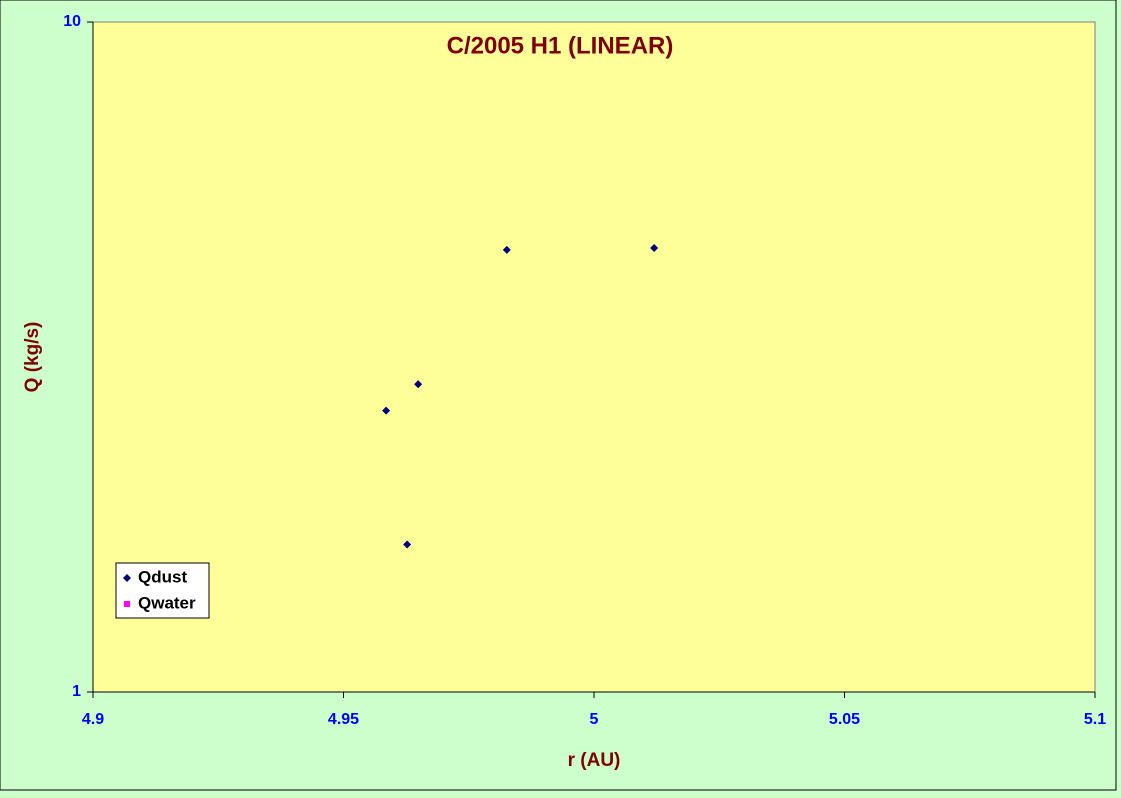 The image size is (1121, 798). Describe the element at coordinates (844, 719) in the screenshot. I see `x-tick-label: 5.05` at that location.